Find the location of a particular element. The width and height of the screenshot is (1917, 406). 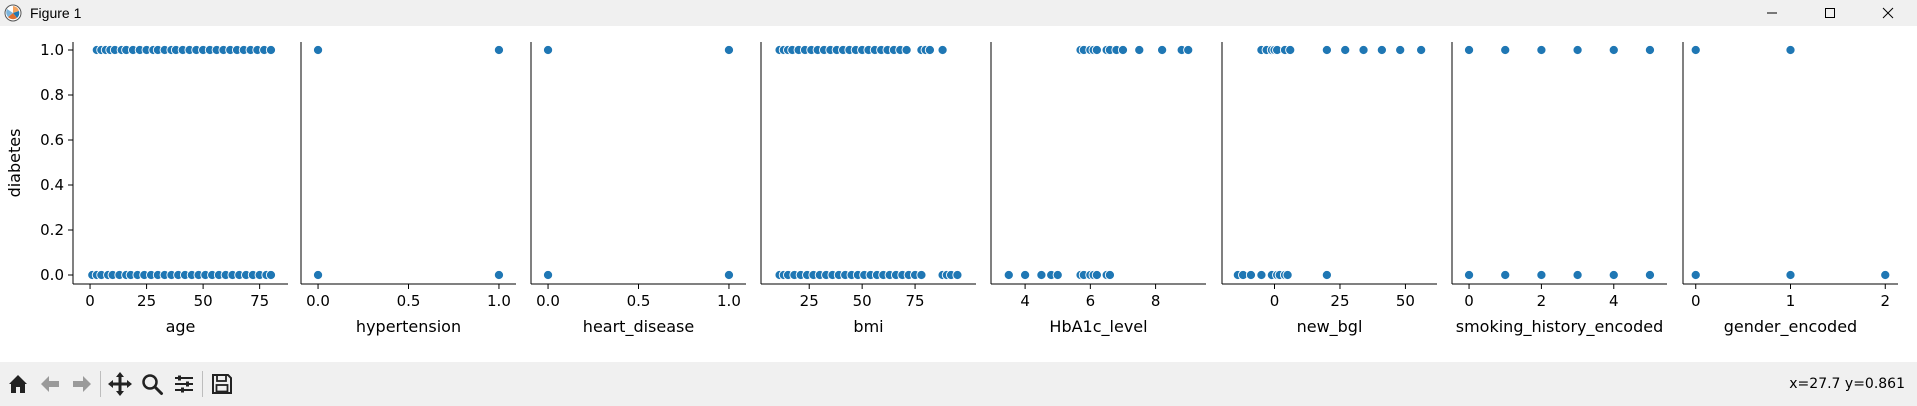

zoom-icon is located at coordinates (152, 384).